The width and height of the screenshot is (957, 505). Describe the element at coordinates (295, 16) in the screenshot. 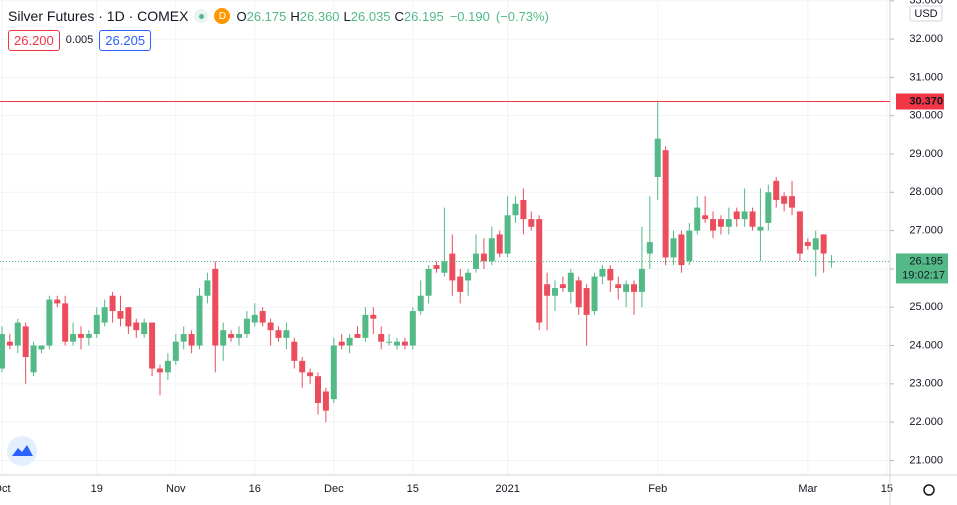

I see `ohlc-letter: H` at that location.